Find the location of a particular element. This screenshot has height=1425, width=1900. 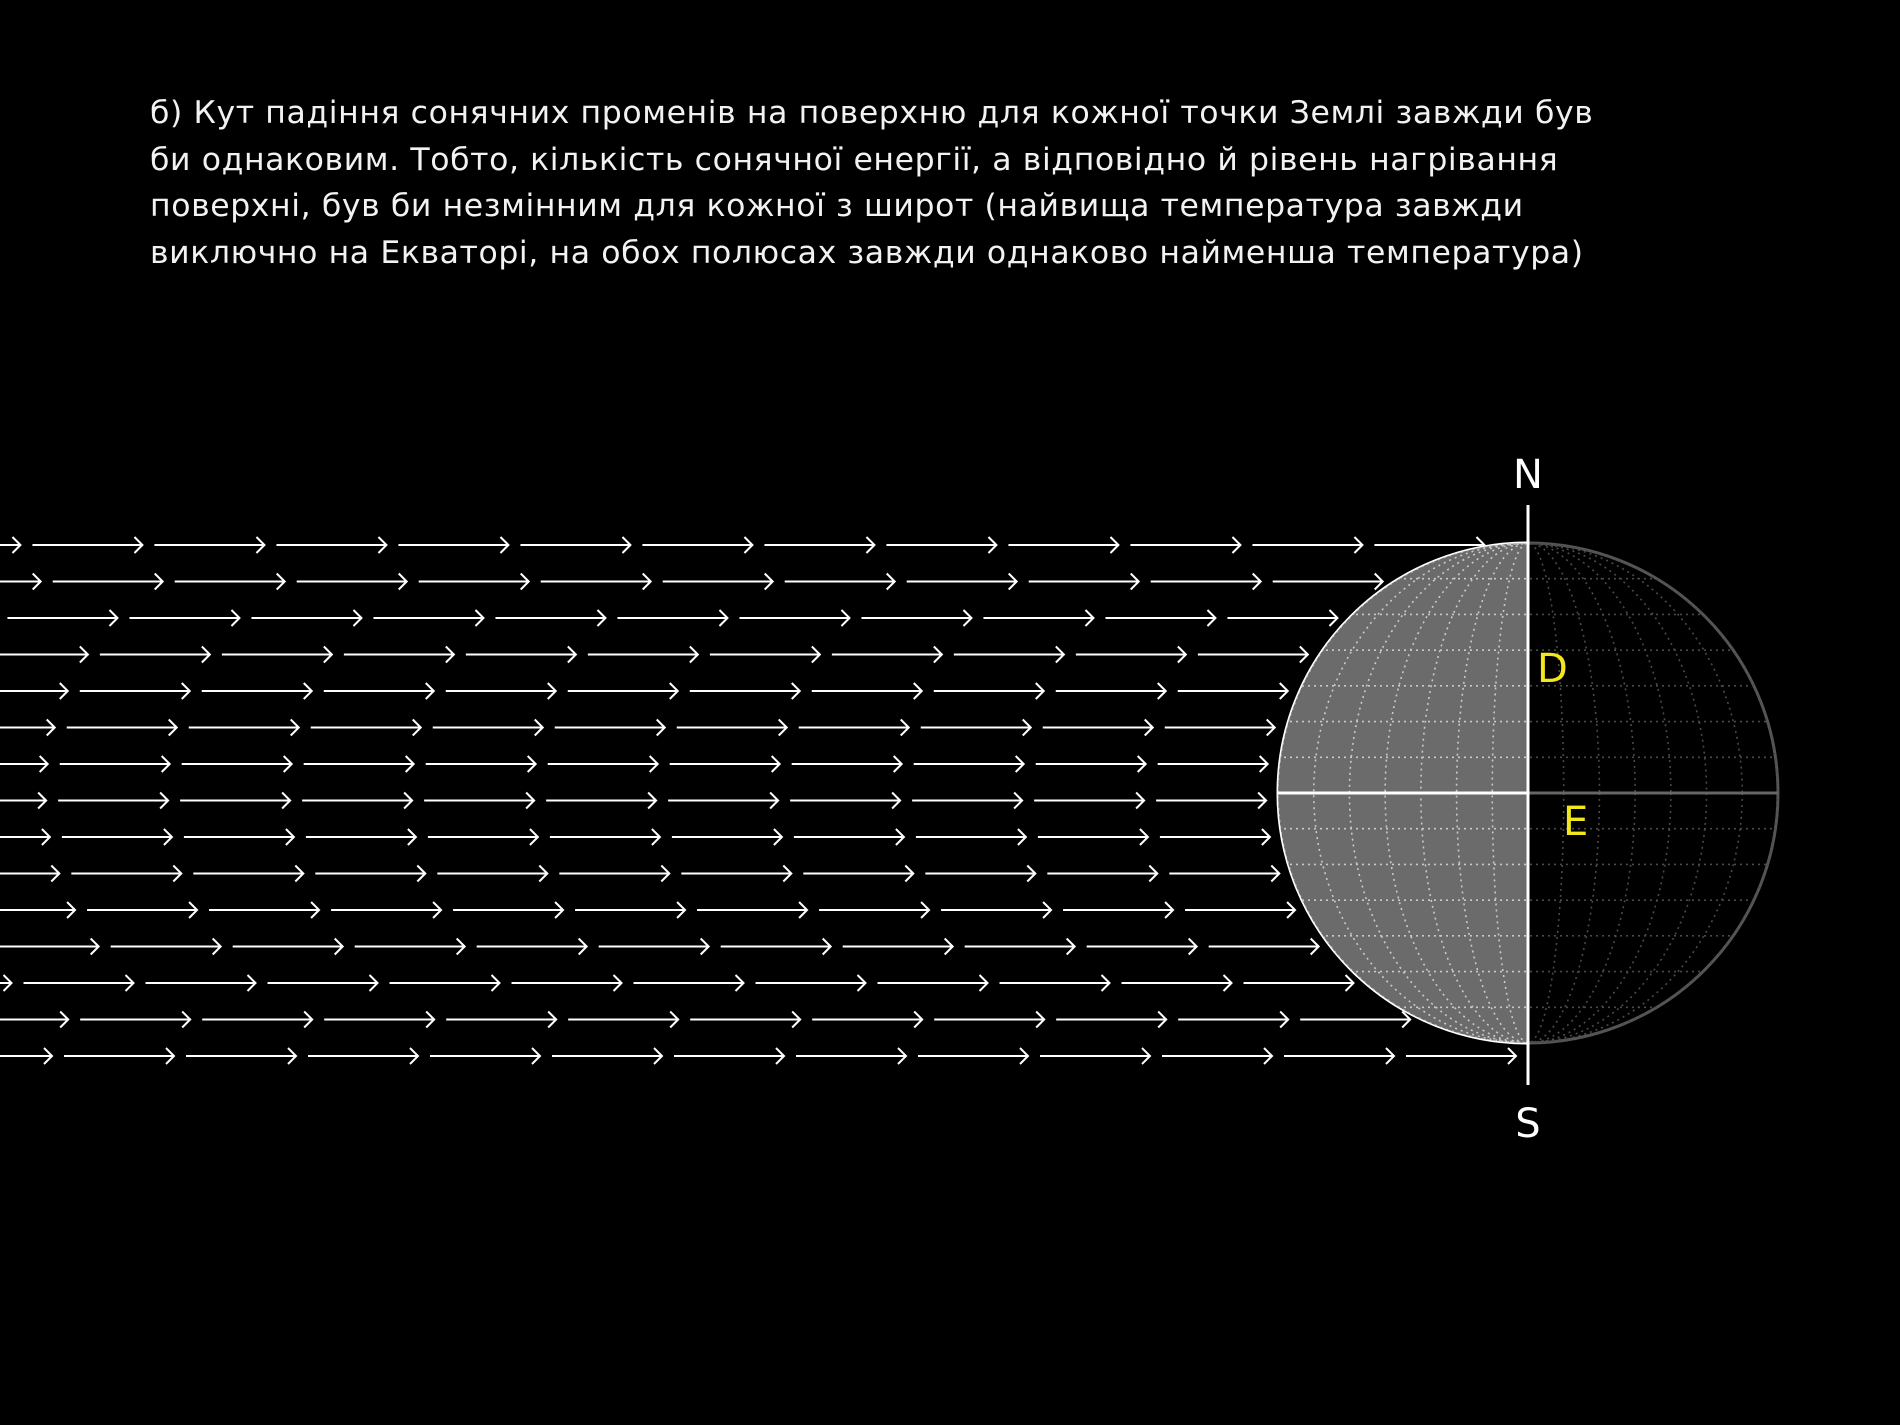

day-label: D is located at coordinates (1552, 669).